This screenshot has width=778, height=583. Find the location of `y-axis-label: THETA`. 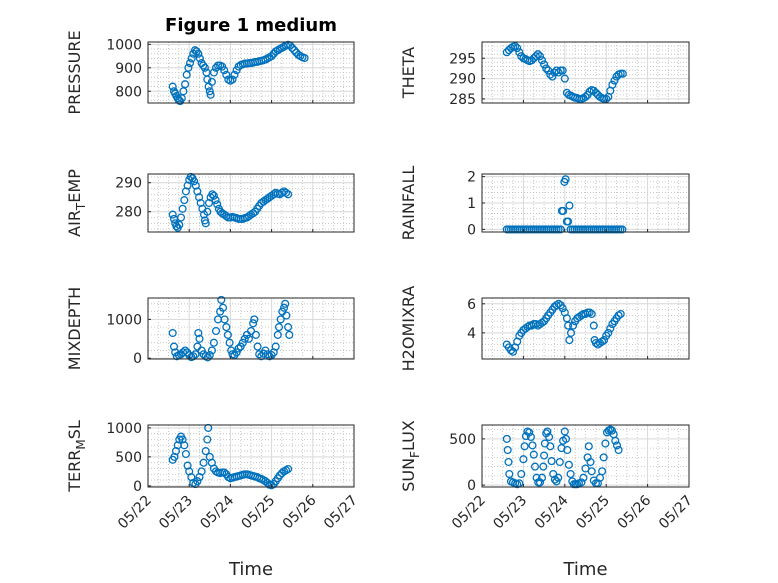

y-axis-label: THETA is located at coordinates (408, 73).